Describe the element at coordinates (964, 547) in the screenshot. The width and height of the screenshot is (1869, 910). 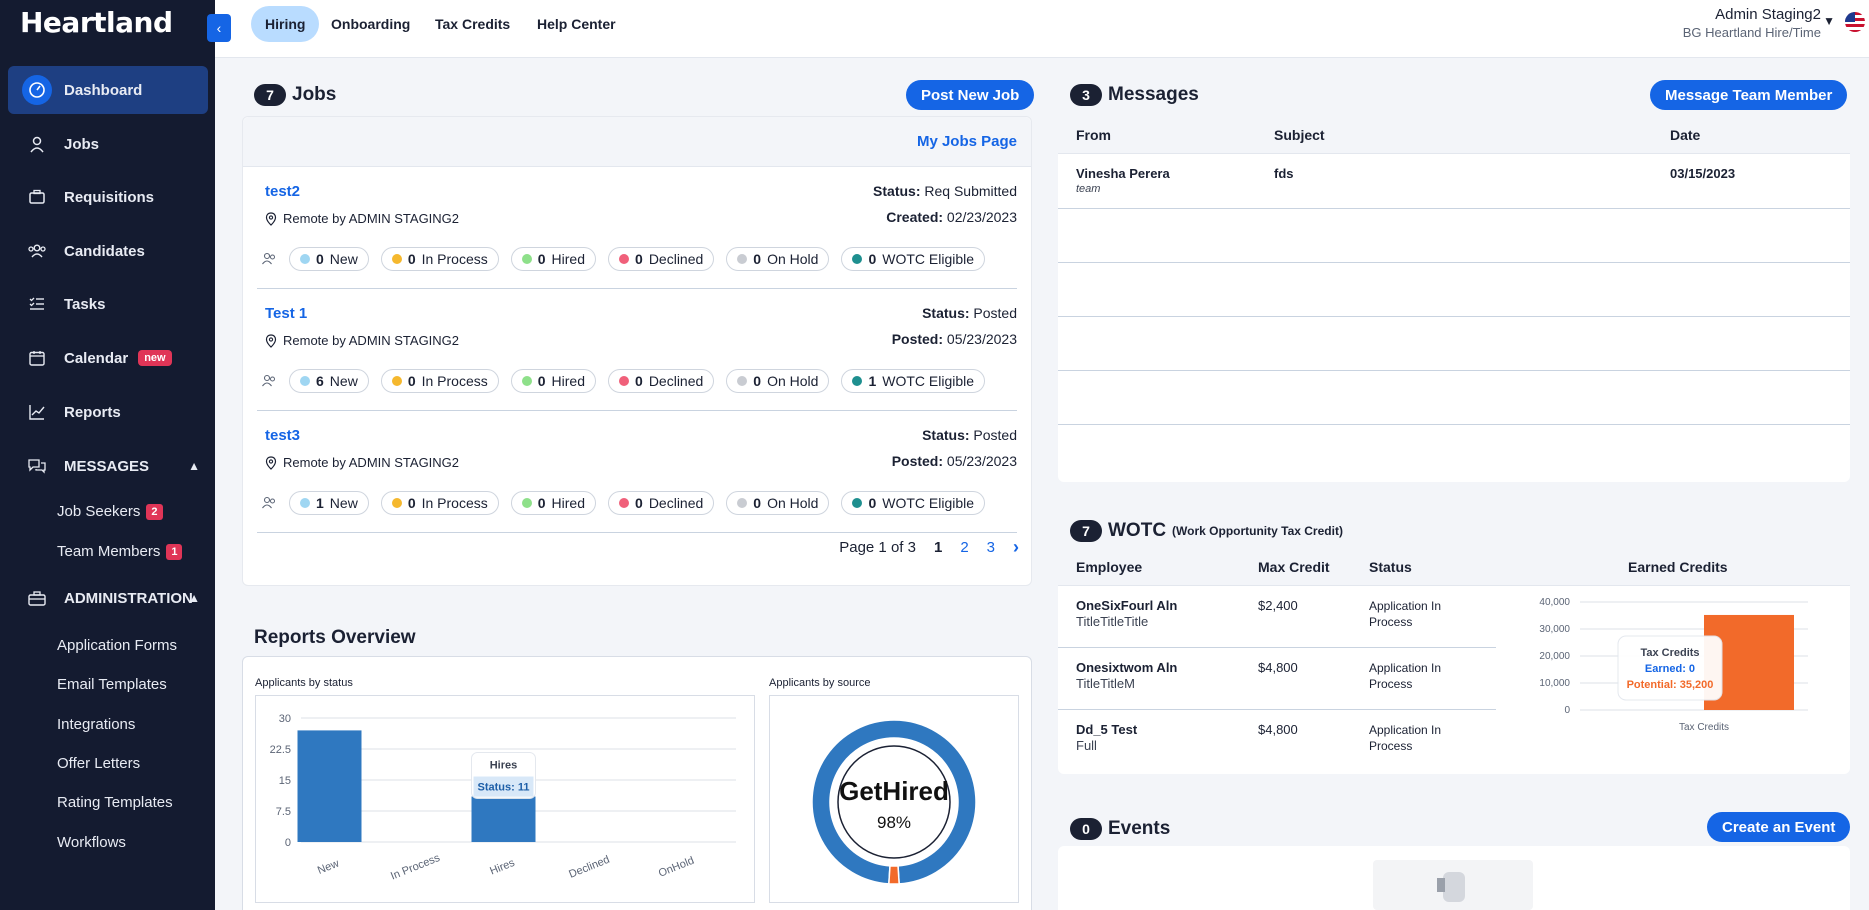
I see `page-2-link: 2` at that location.